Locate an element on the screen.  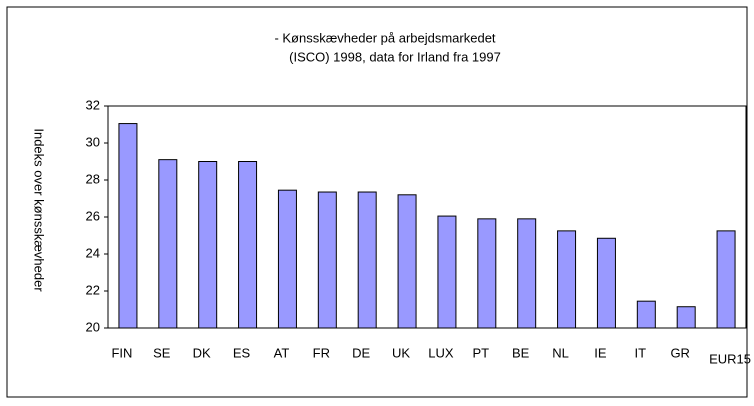
y-tick-label: 24 is located at coordinates (93, 252).